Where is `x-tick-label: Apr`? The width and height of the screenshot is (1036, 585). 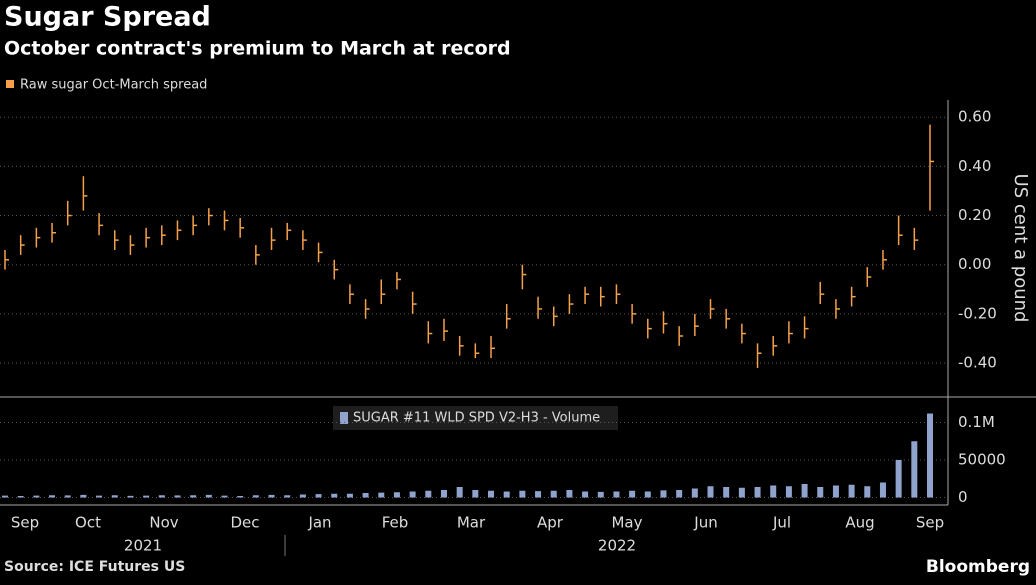
x-tick-label: Apr is located at coordinates (550, 523).